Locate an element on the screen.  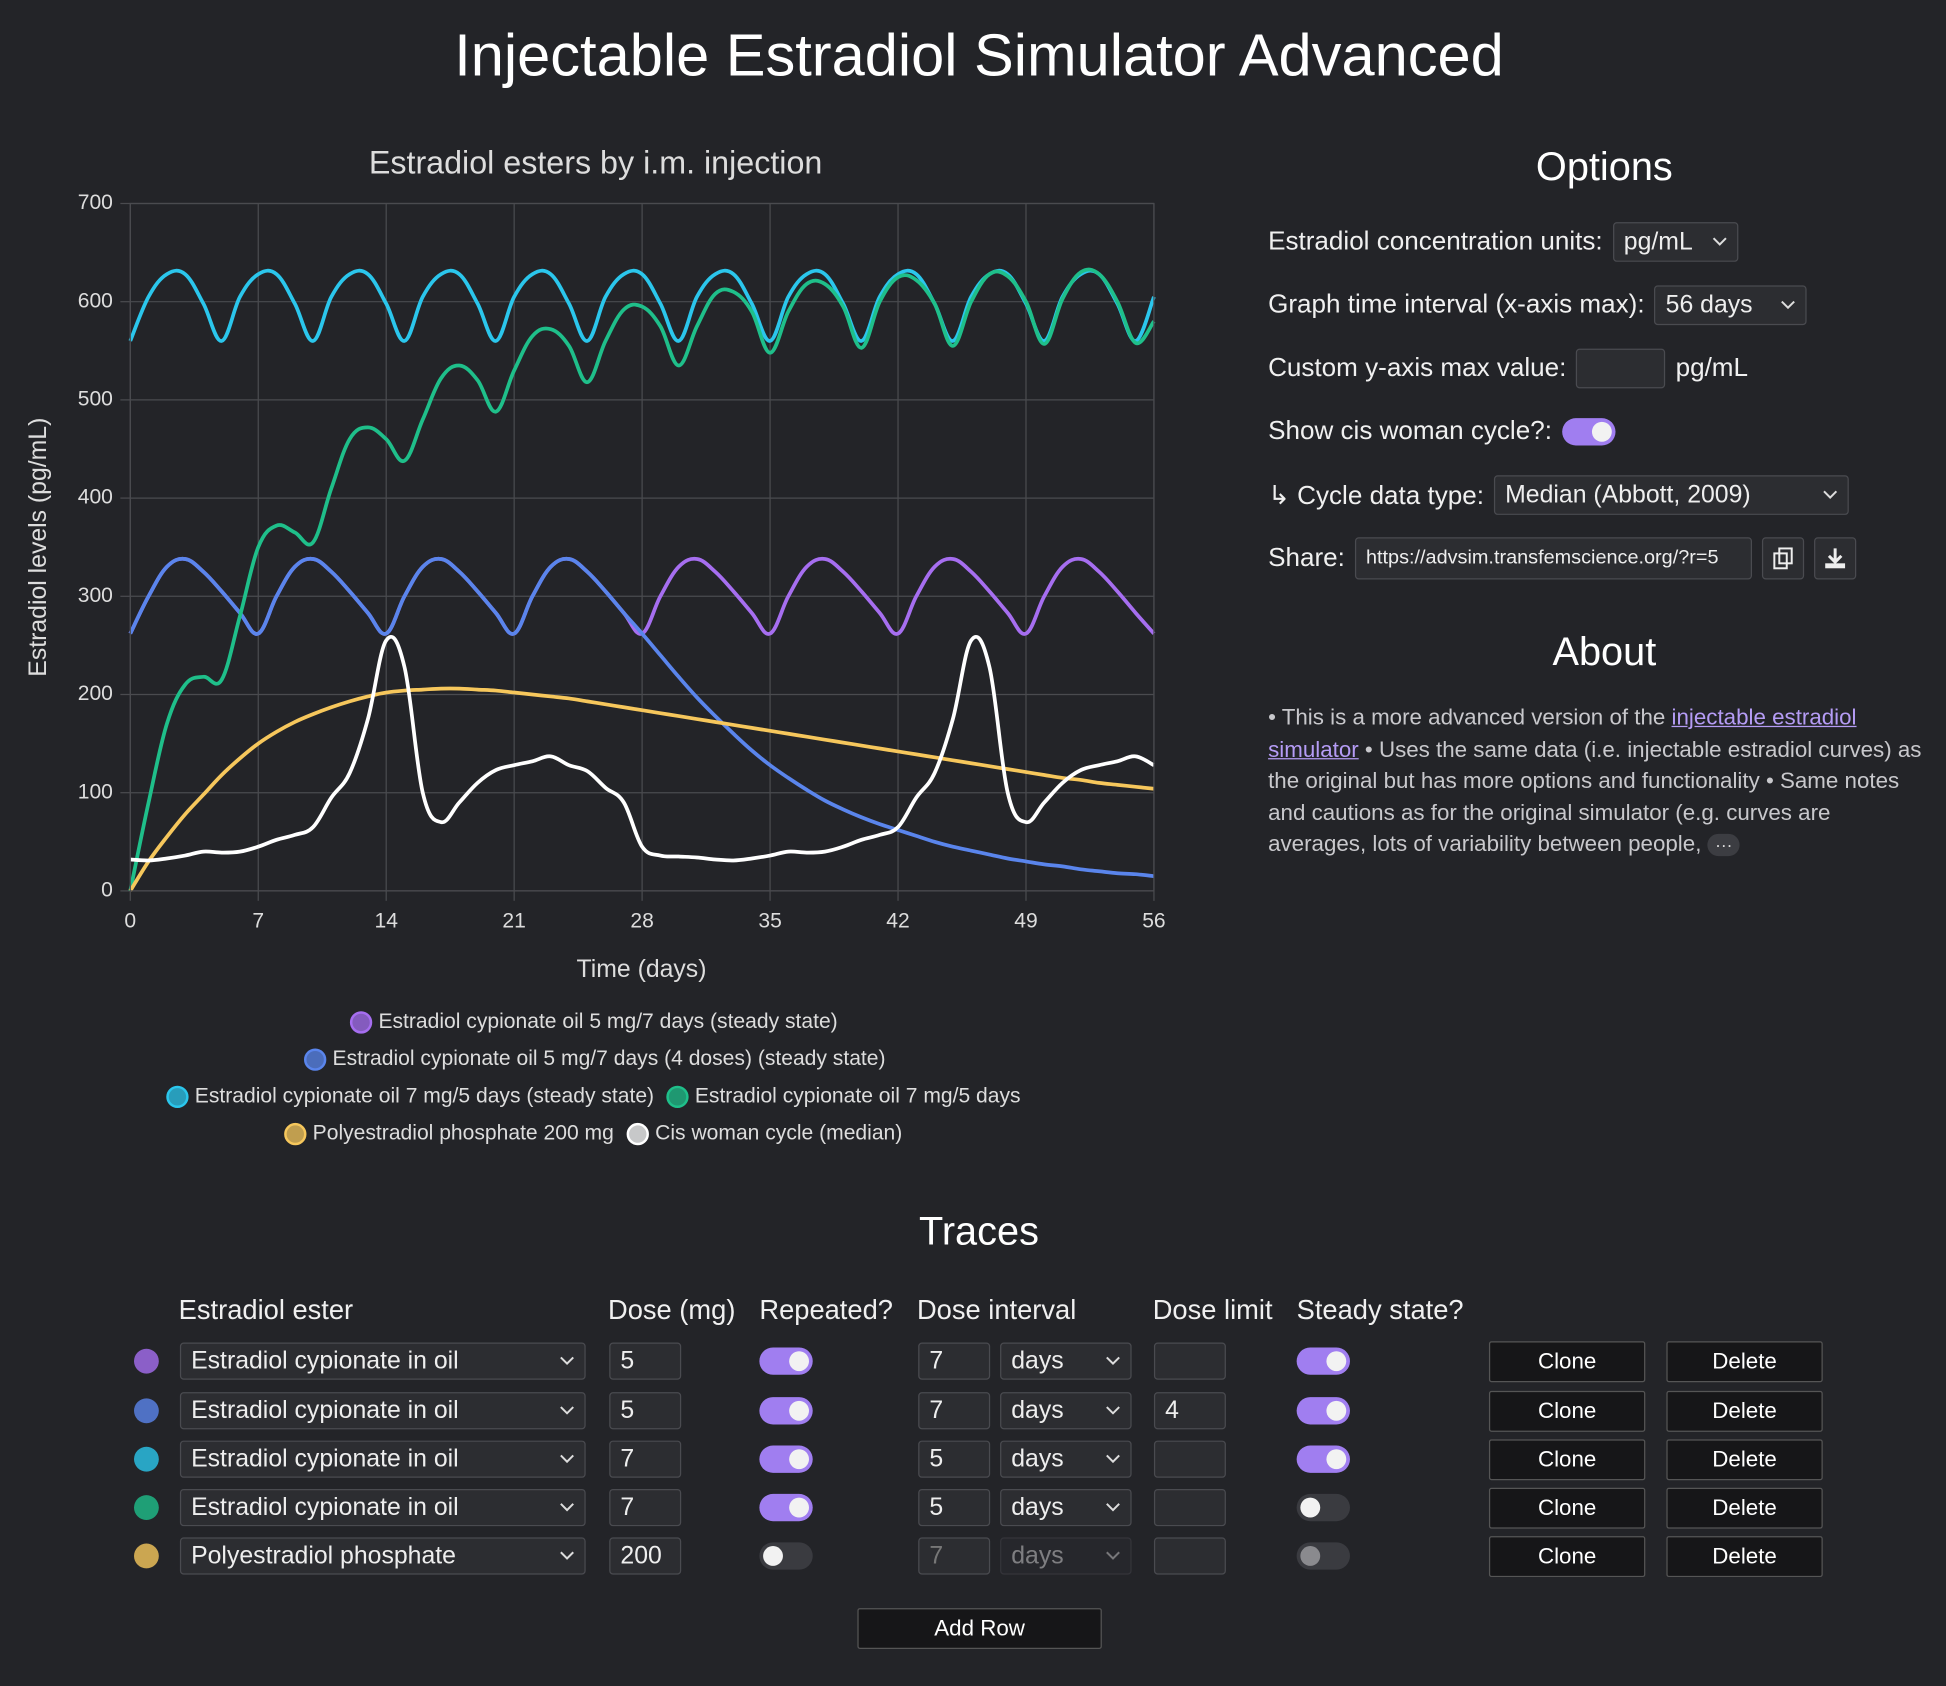
y-tick-label: 300 is located at coordinates (95, 595).